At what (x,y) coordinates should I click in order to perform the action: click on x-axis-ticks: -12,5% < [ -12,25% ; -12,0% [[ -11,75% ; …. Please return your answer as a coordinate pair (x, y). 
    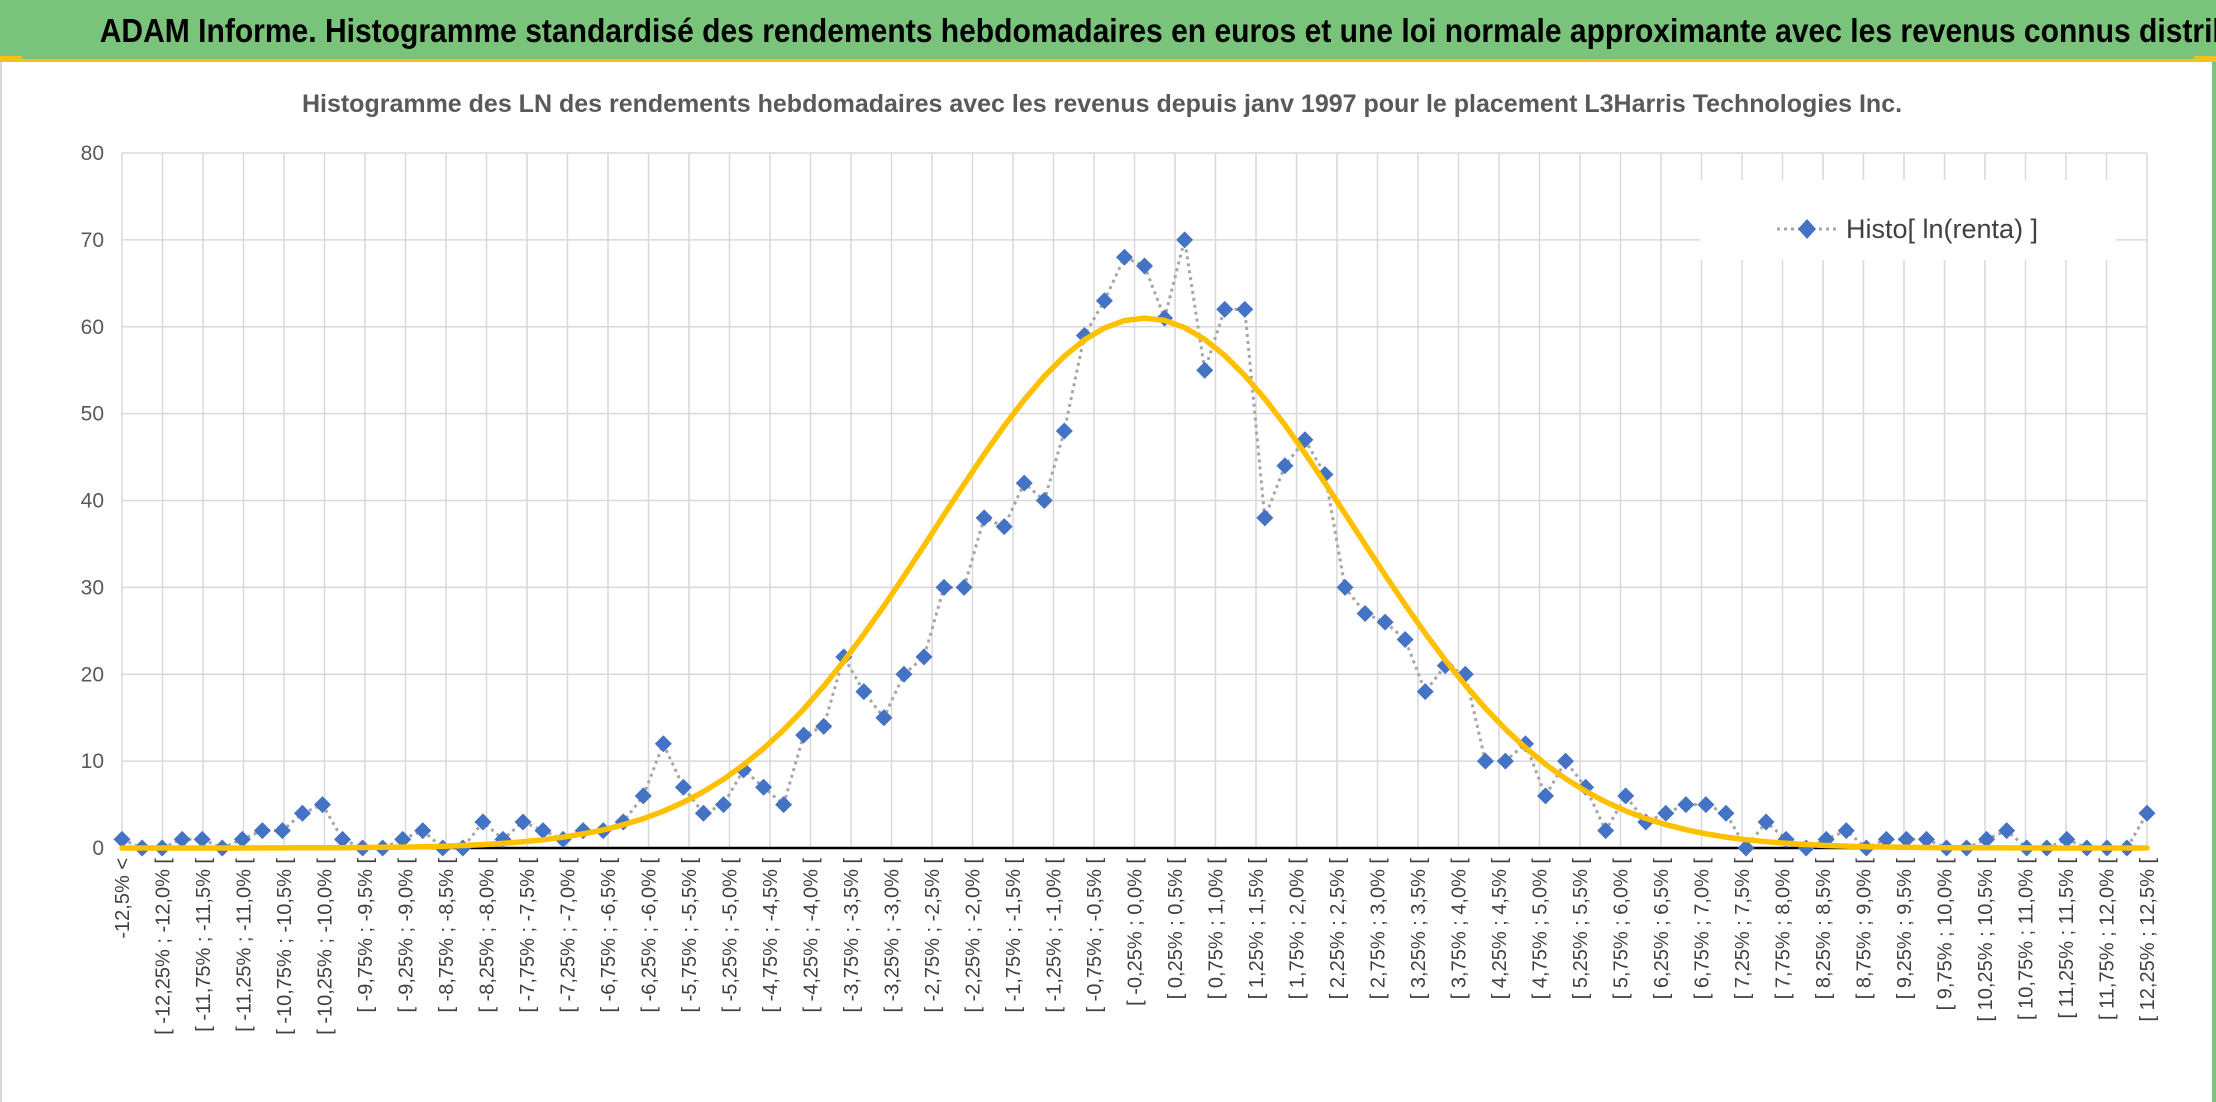
    Looking at the image, I should click on (1135, 946).